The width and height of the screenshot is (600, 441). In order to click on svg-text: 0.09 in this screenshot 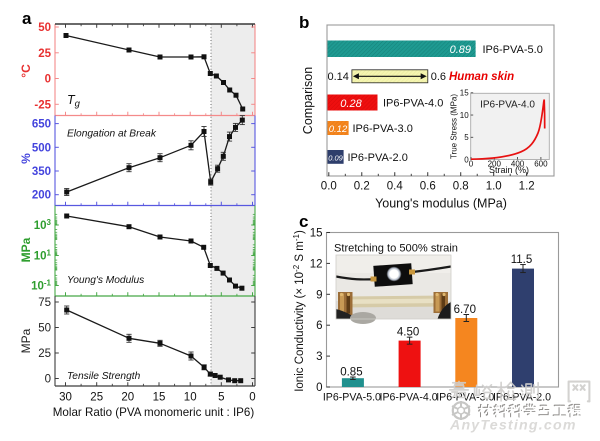, I will do `click(335, 157)`.